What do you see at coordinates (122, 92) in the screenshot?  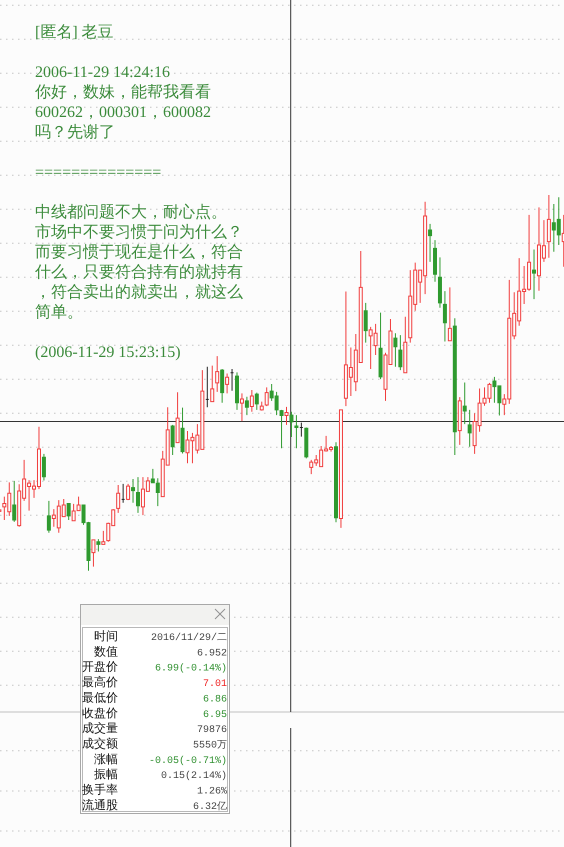 I see `text: 你好，数妹，能帮我看看` at bounding box center [122, 92].